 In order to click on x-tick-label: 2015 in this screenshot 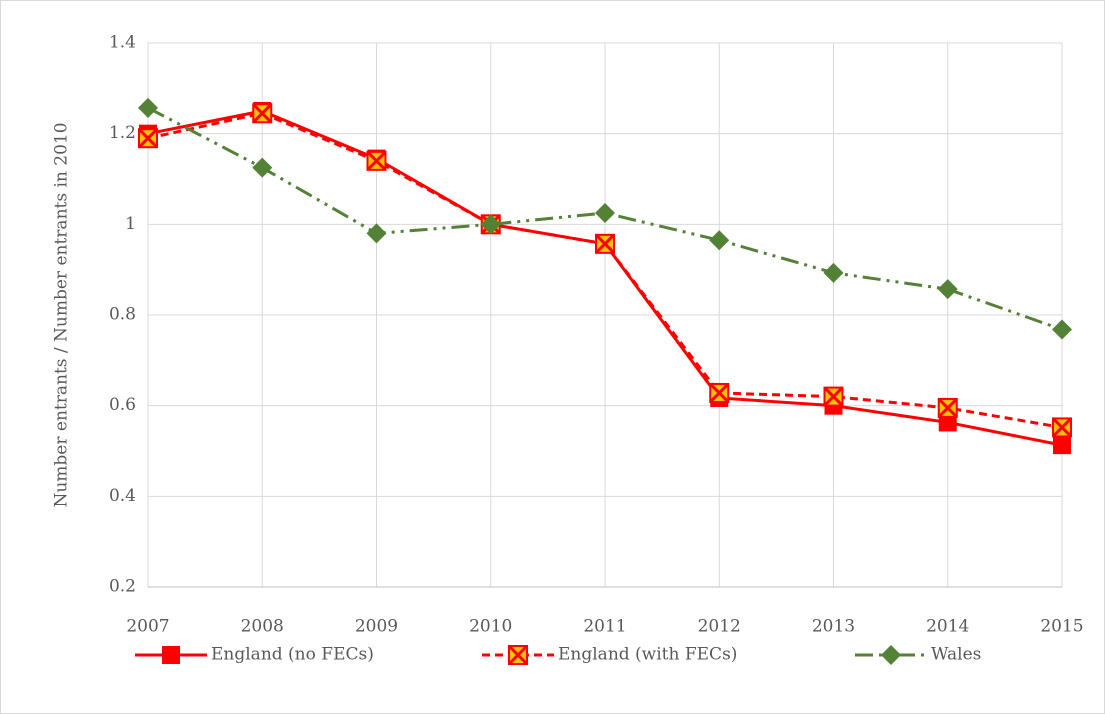, I will do `click(1061, 627)`.